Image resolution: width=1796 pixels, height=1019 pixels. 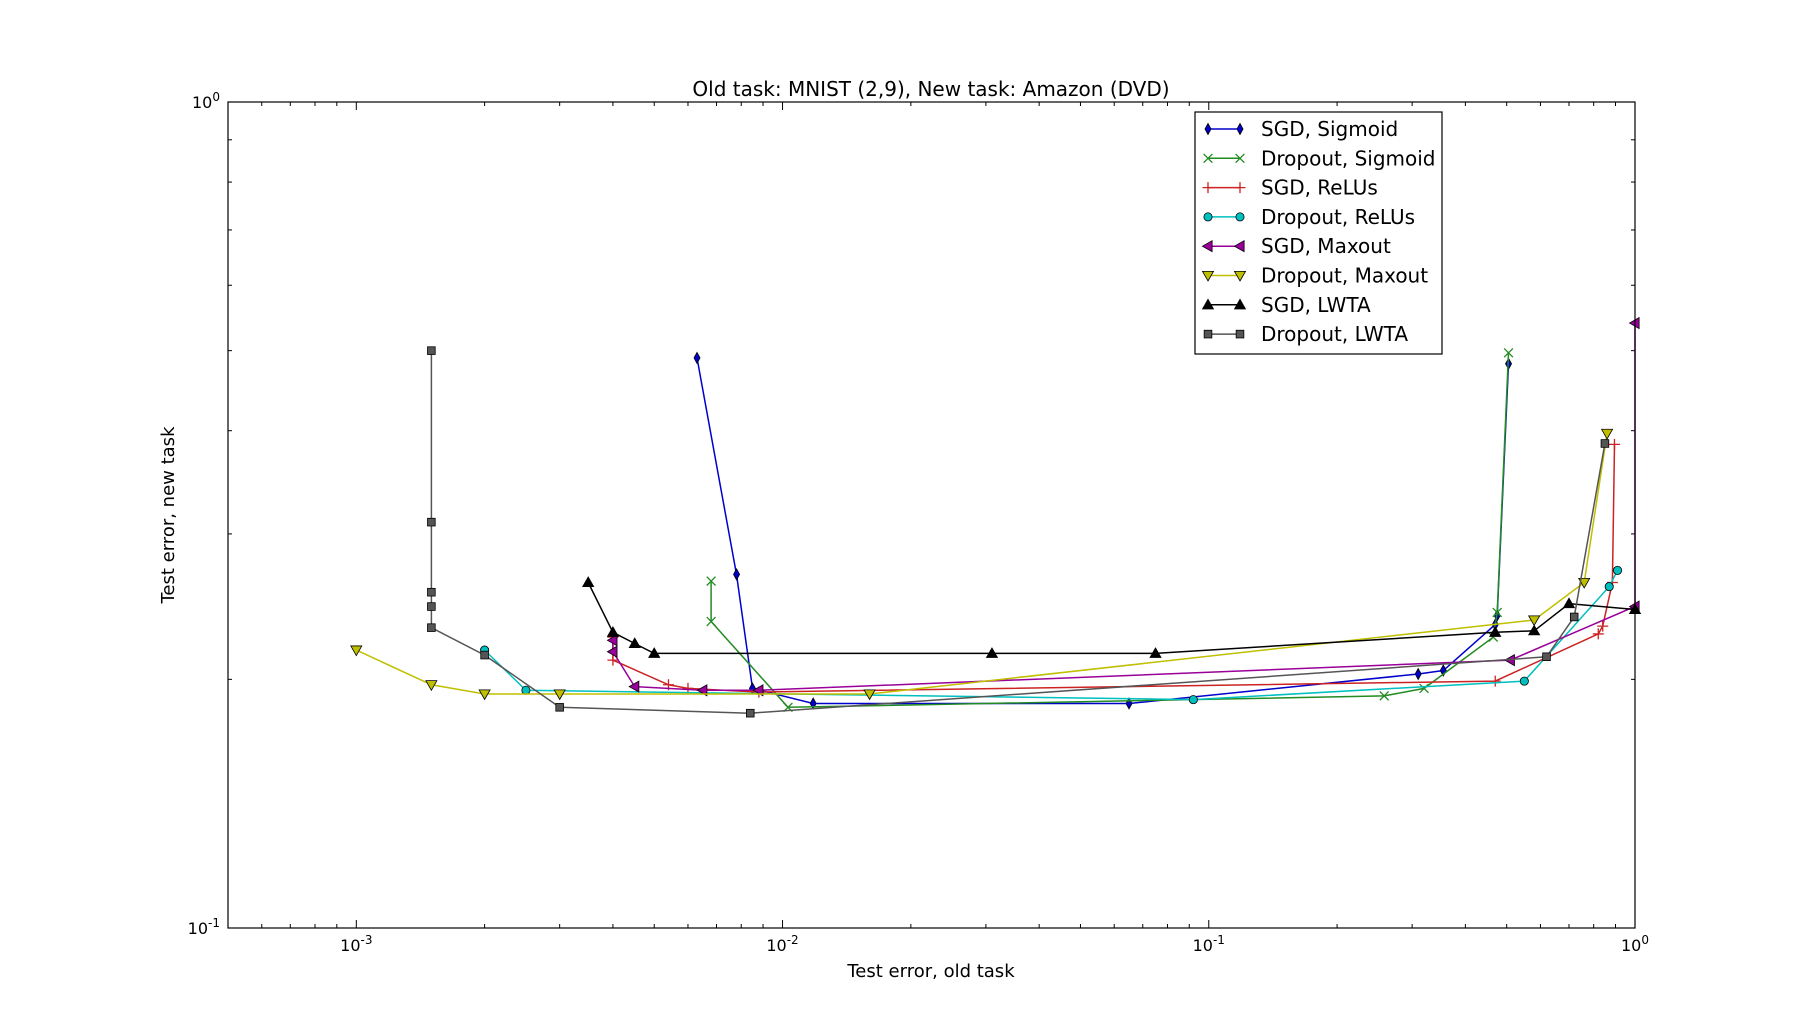 I want to click on legend-entry-dropout-relus: Dropout, ReLUs, so click(x=1309, y=217).